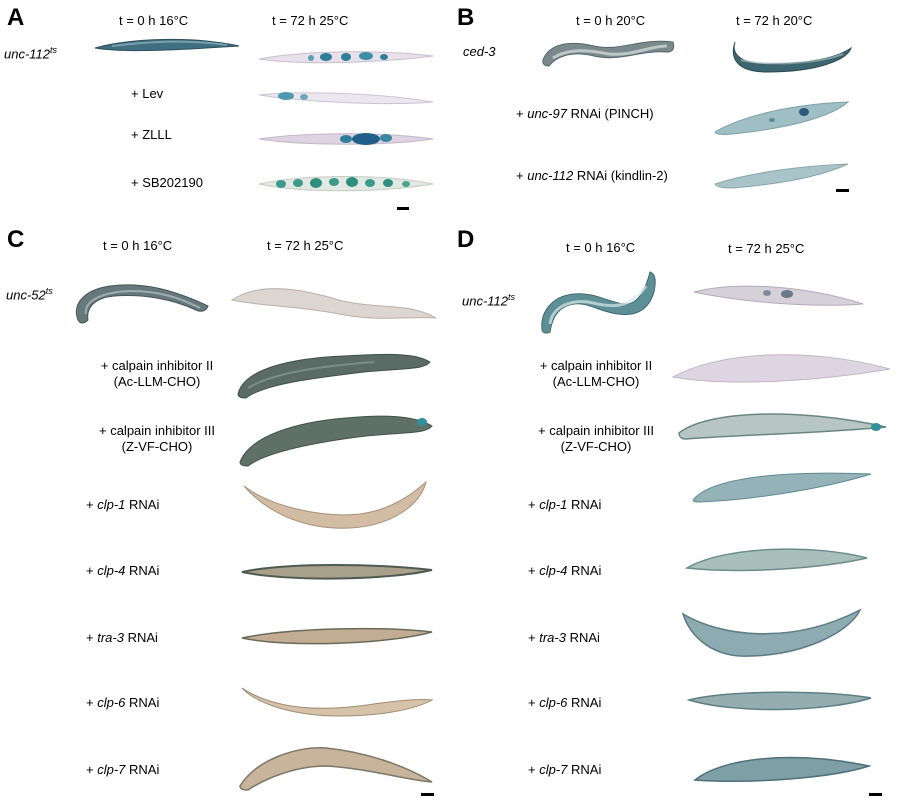 This screenshot has height=800, width=898. Describe the element at coordinates (565, 570) in the screenshot. I see `panel-d-row-label: + clp-4 RNAi` at that location.